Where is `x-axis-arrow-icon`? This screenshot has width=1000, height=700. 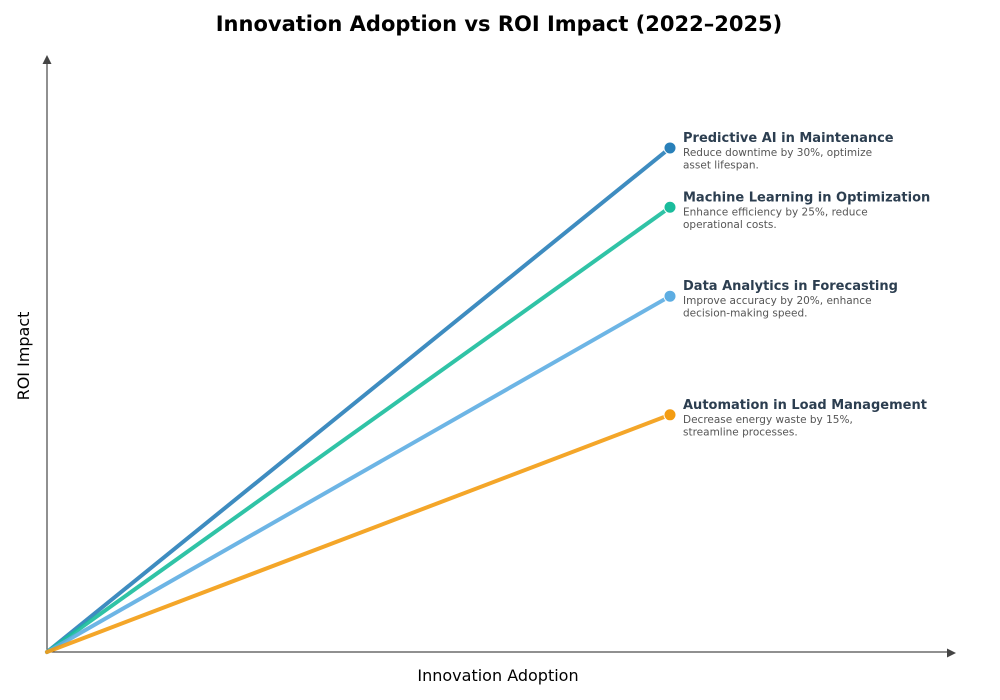 x-axis-arrow-icon is located at coordinates (951, 653).